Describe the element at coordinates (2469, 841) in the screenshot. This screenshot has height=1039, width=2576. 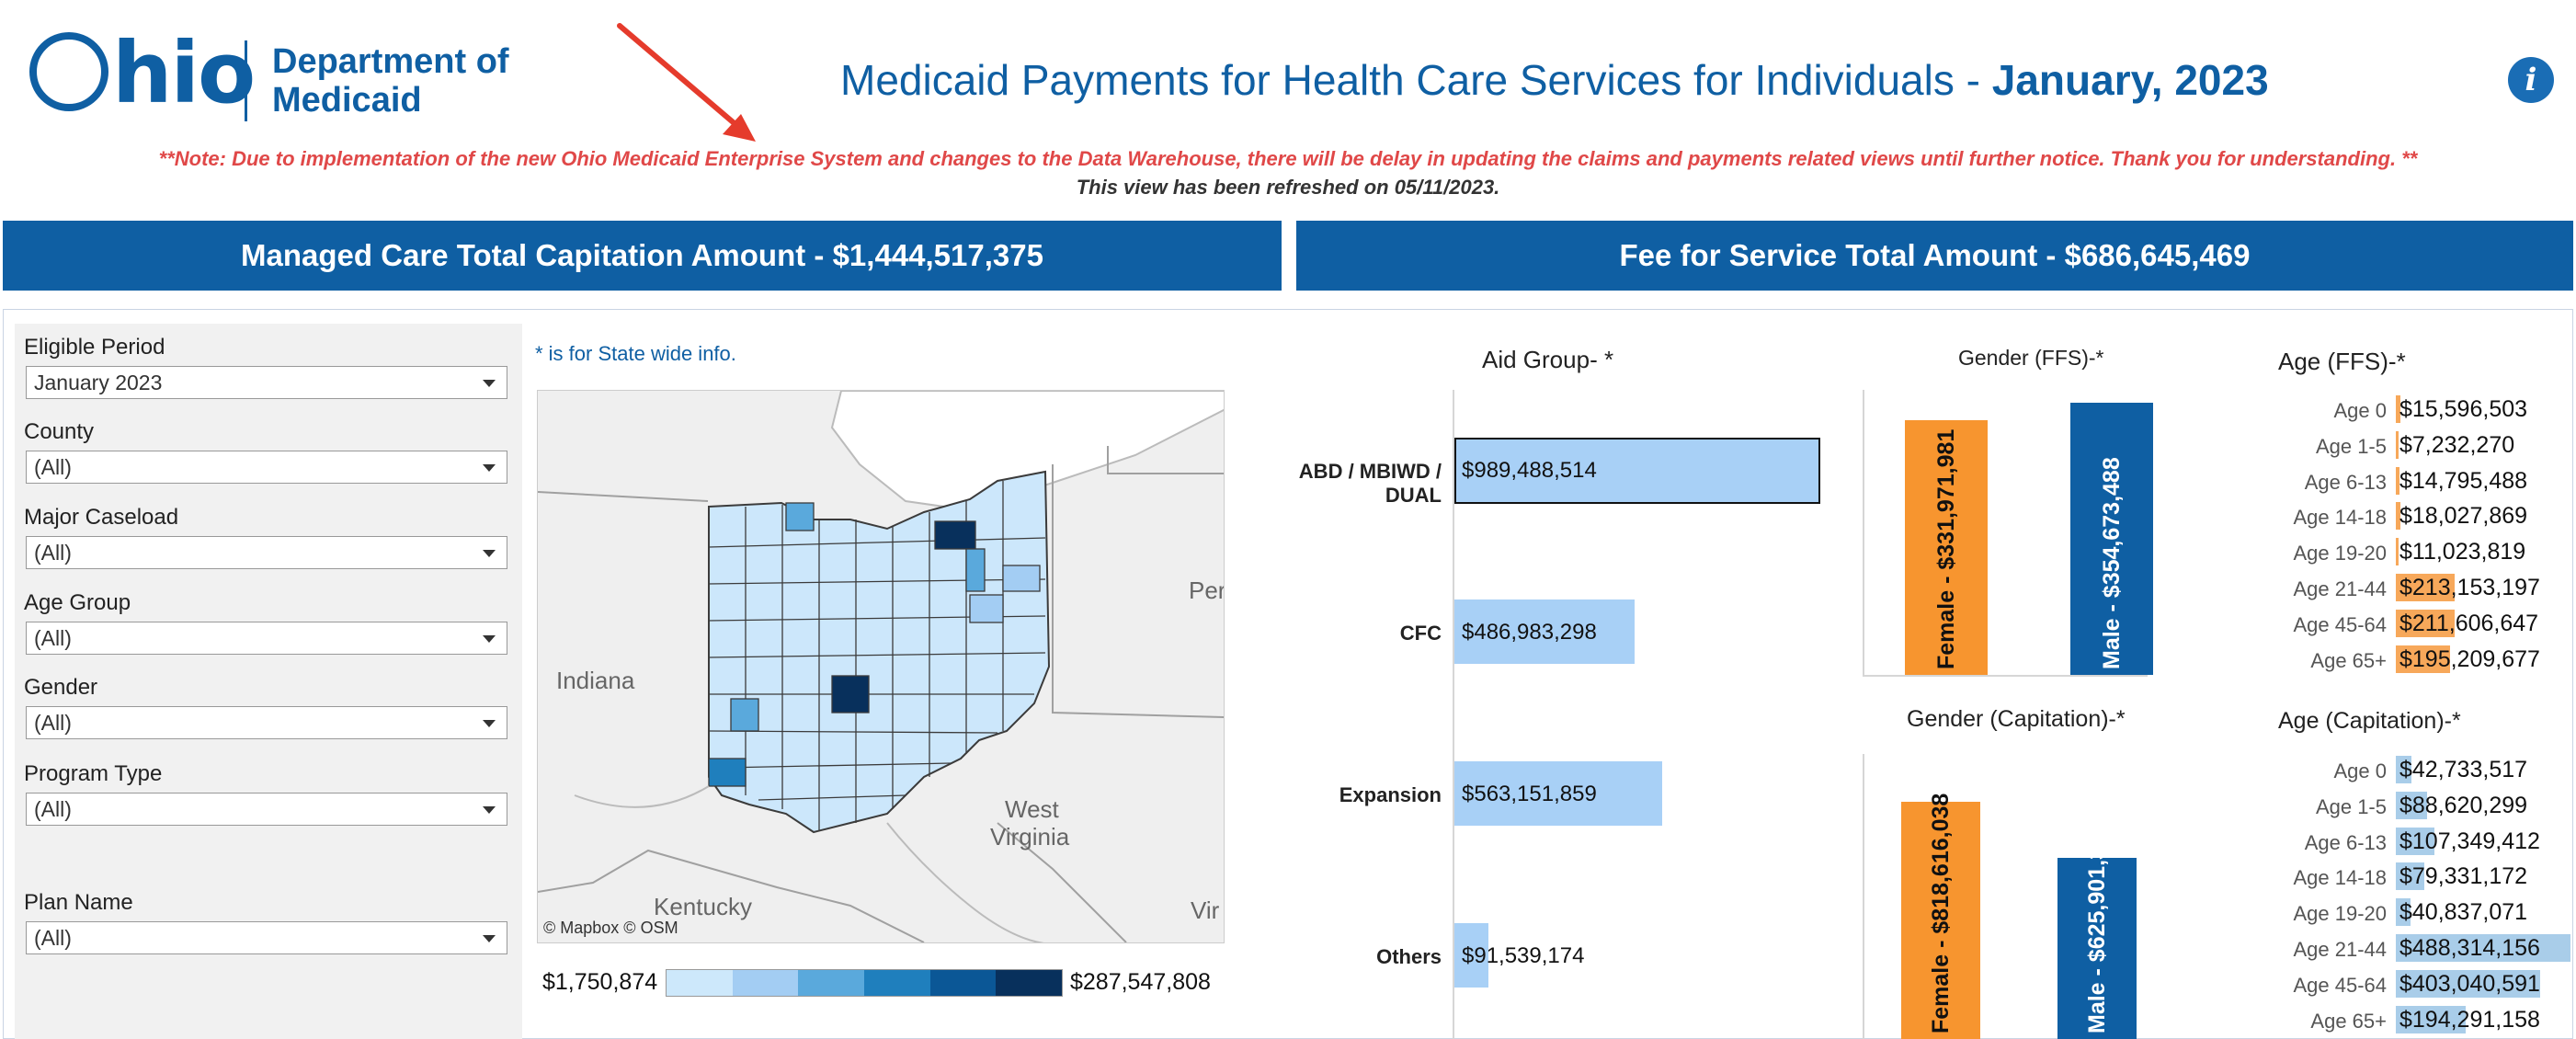
I see `age_cap-value: $107,349,412` at that location.